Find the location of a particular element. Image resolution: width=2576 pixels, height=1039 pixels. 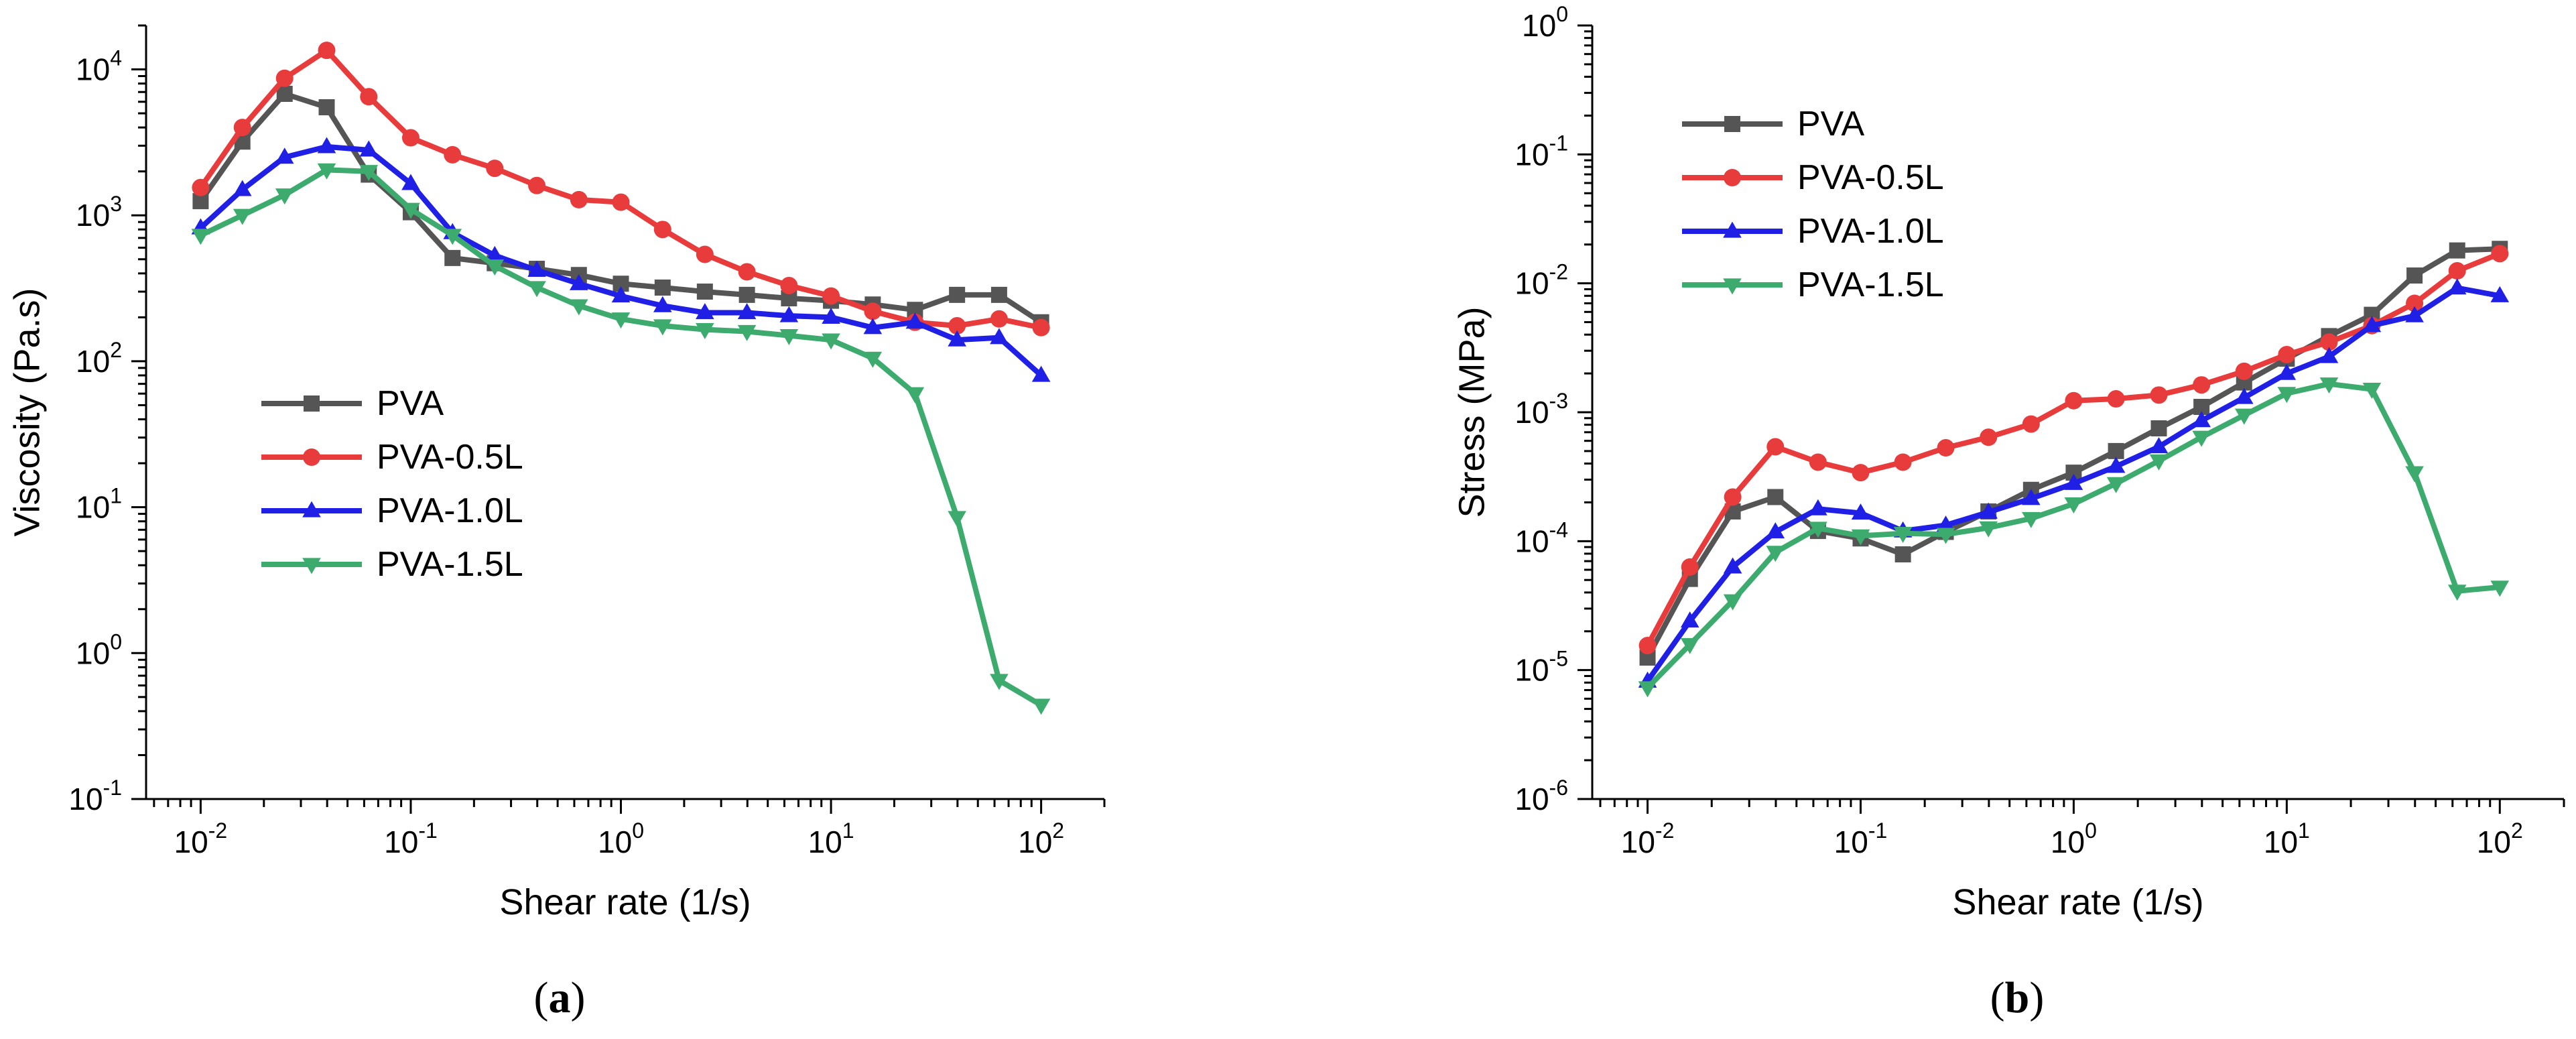

y-tick-exponent: -5 is located at coordinates (1558, 659).